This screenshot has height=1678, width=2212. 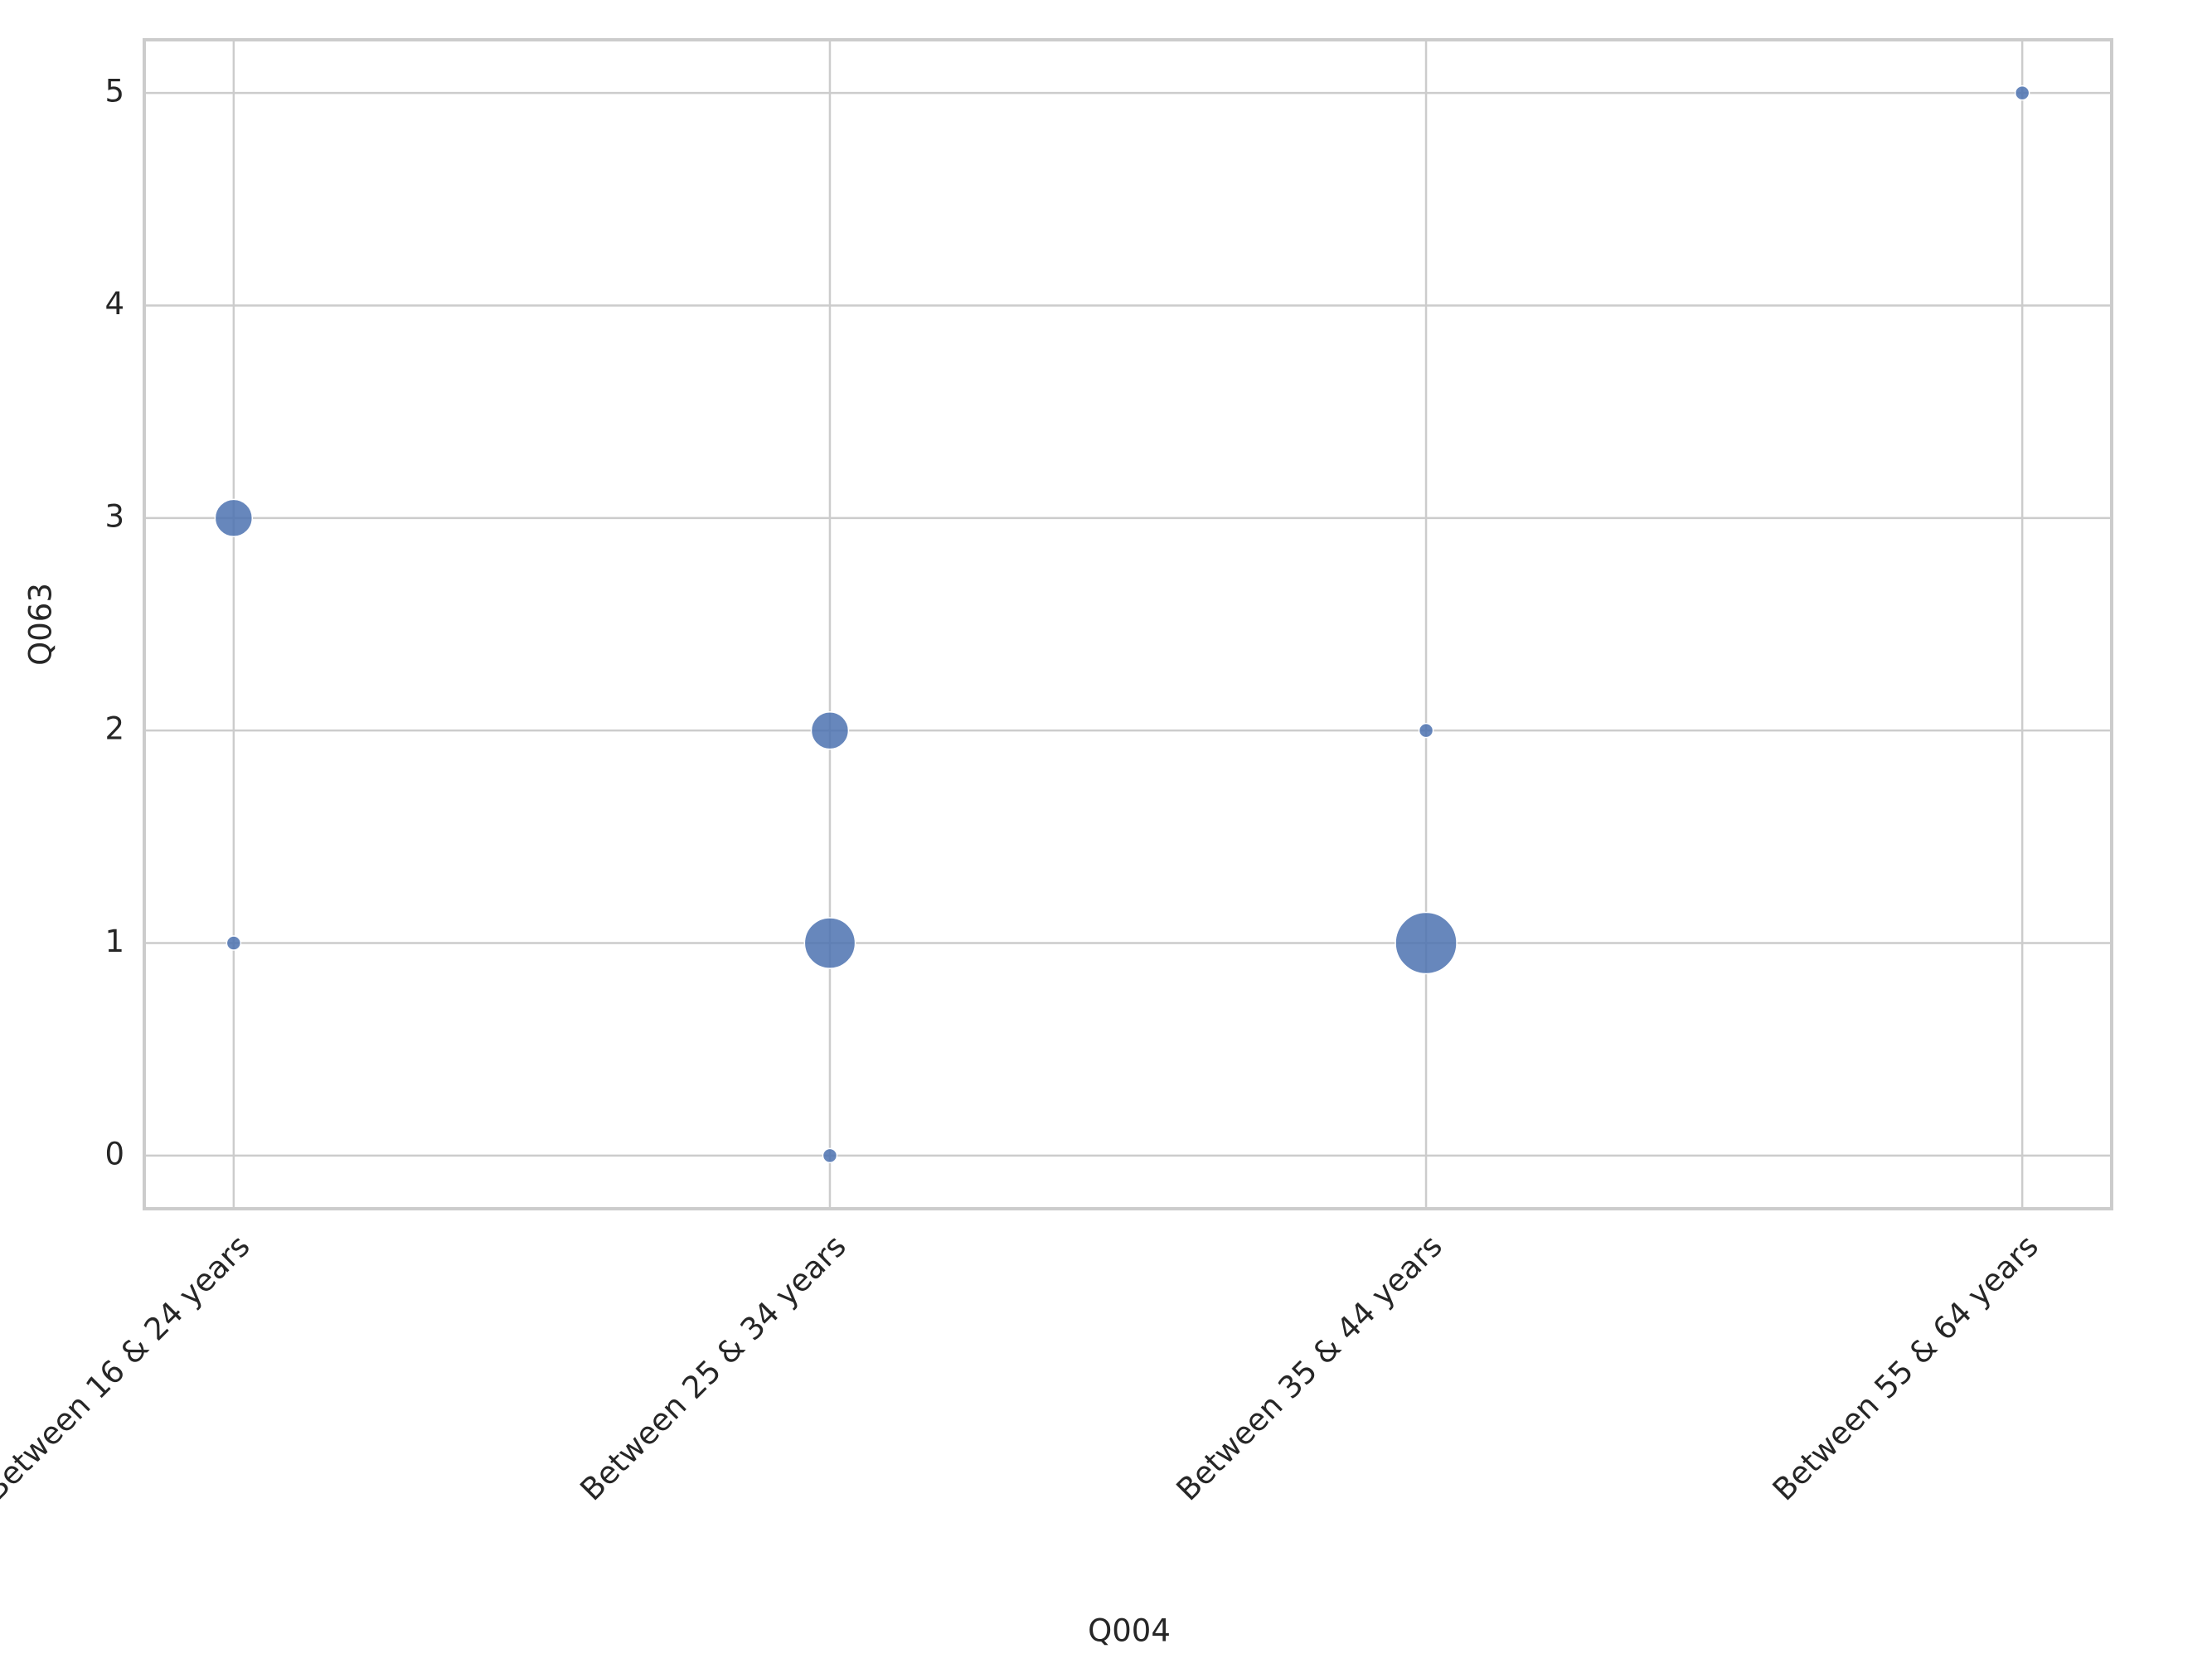 I want to click on x-tick-label: Between 25 & 34 years, so click(x=713, y=1367).